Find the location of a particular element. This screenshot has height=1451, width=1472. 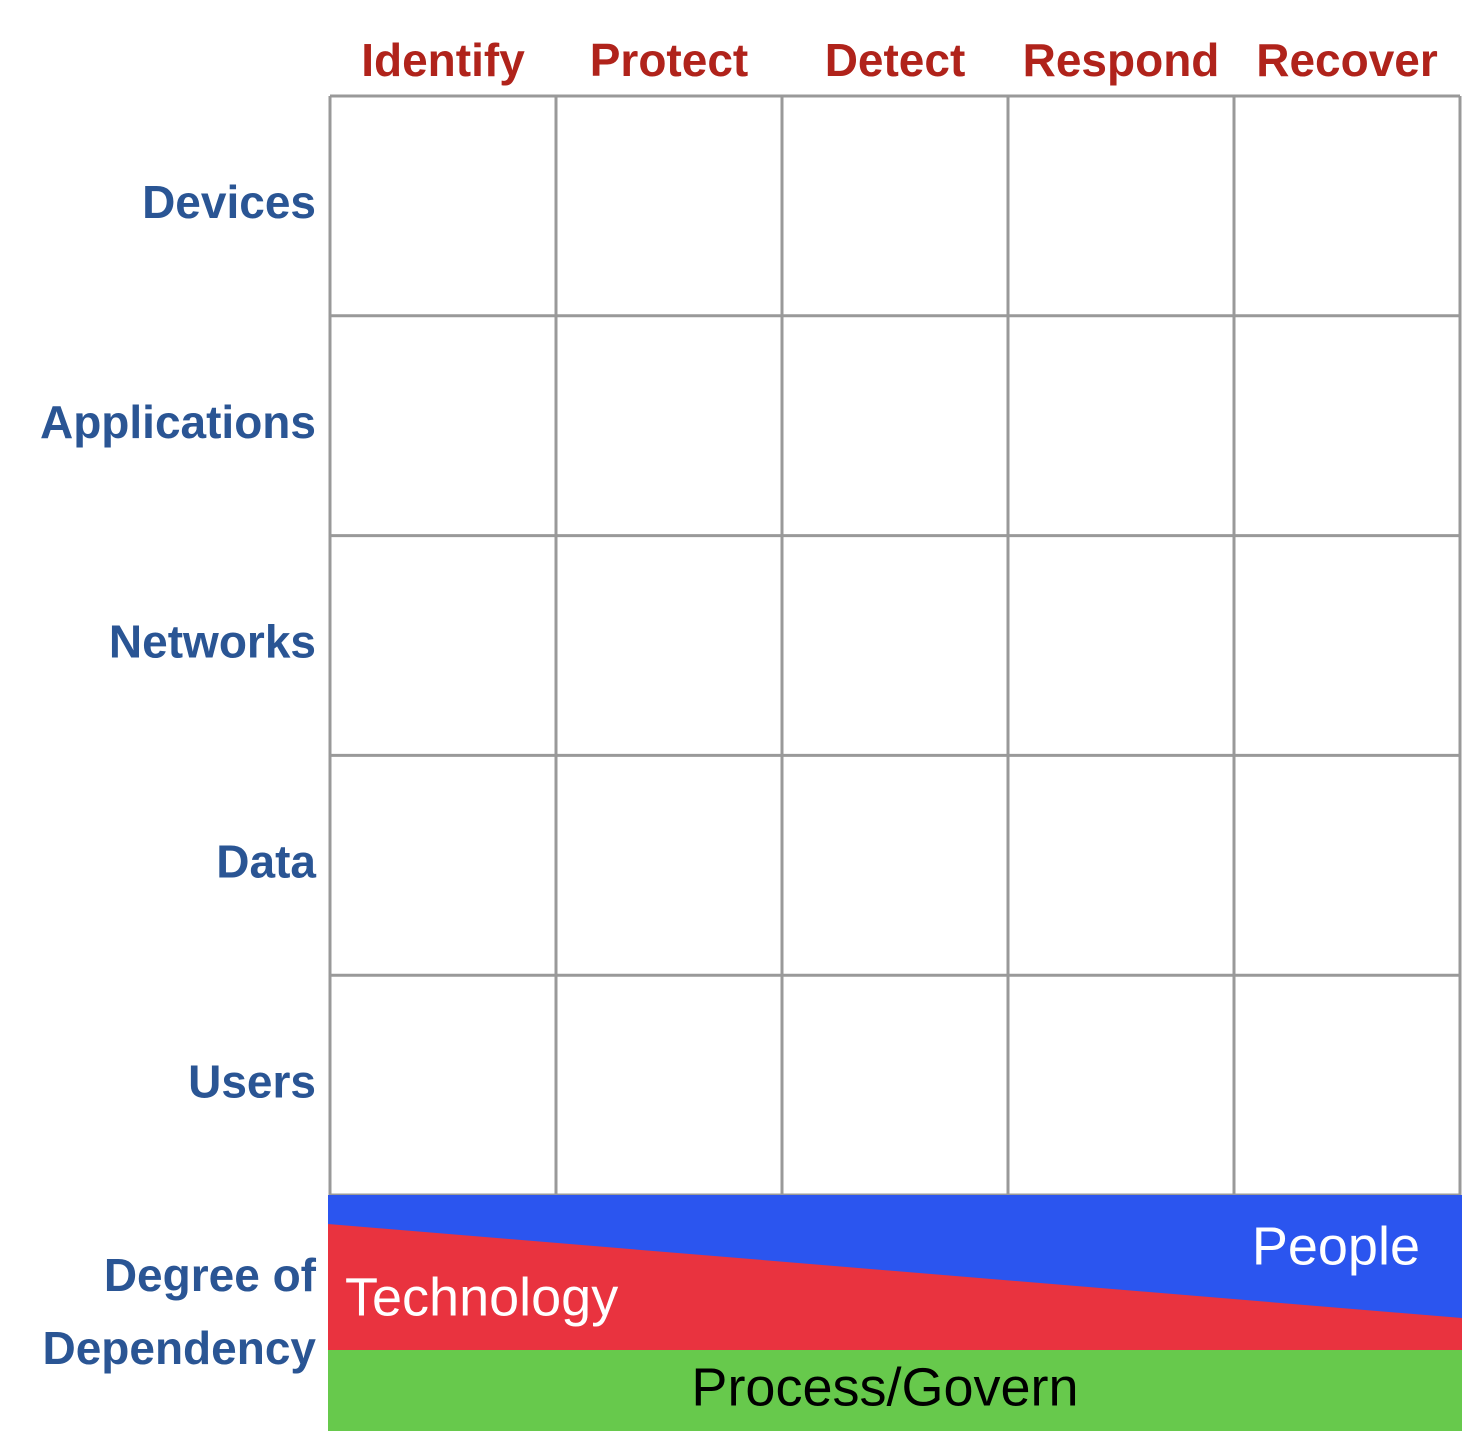

process-layer is located at coordinates (895, 1390).